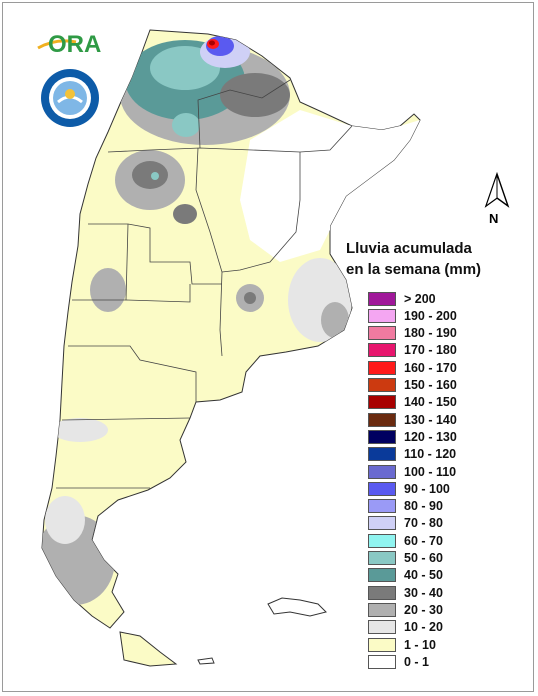 Image resolution: width=538 pixels, height=696 pixels. I want to click on legend-label: 180 - 190, so click(430, 333).